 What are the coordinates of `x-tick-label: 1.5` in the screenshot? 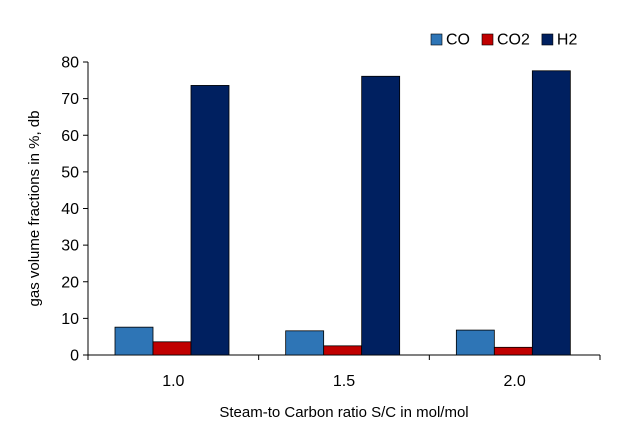 It's located at (344, 381).